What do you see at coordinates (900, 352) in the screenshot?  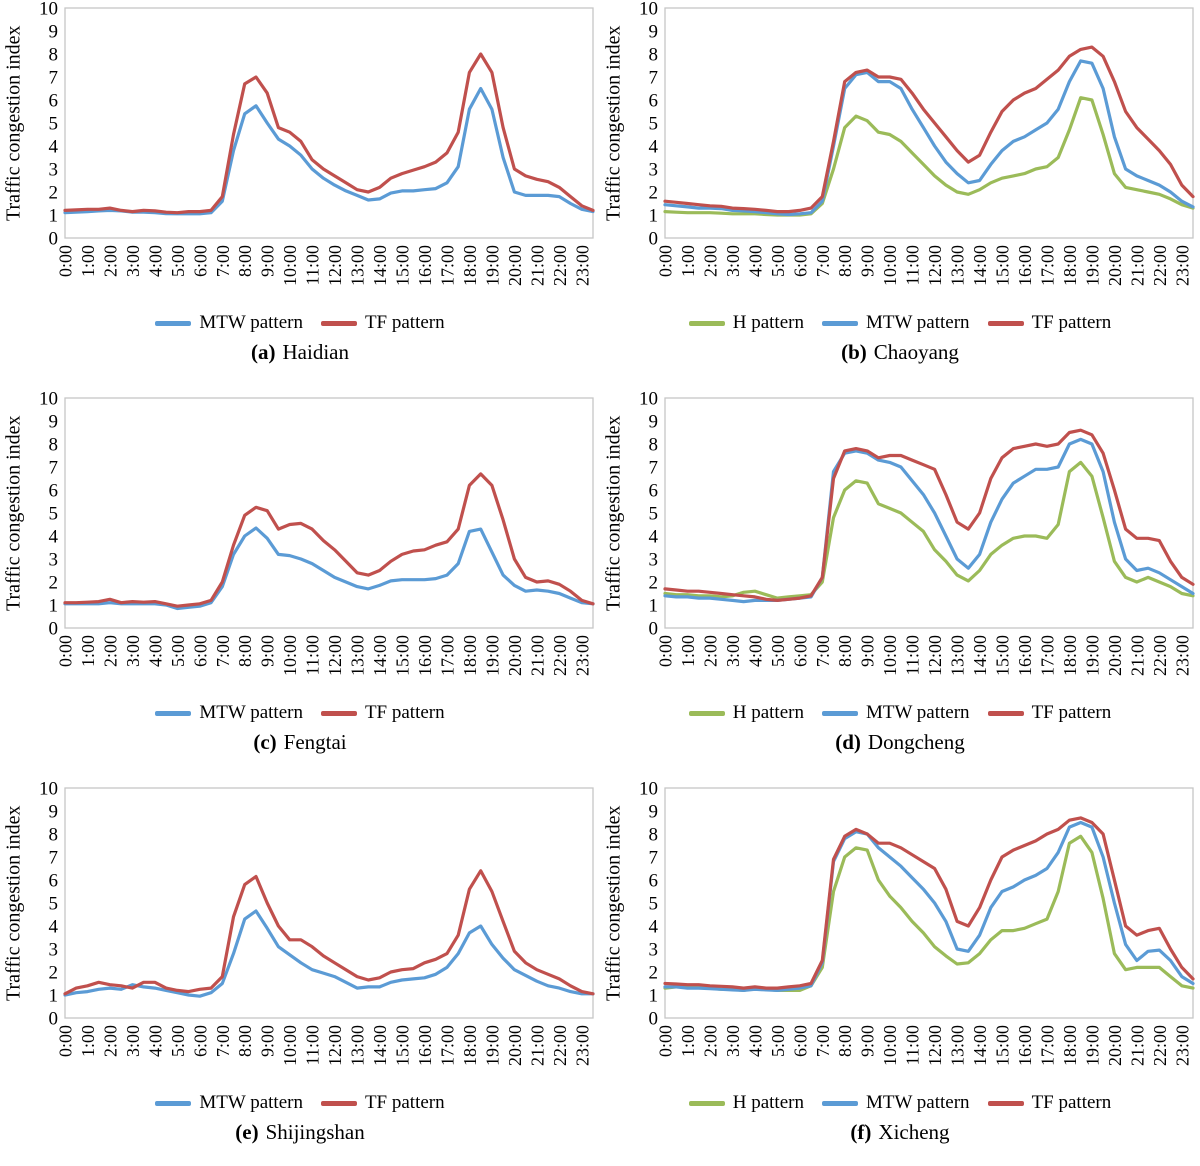 I see `caption-chaoyang: (b) Chaoyang` at bounding box center [900, 352].